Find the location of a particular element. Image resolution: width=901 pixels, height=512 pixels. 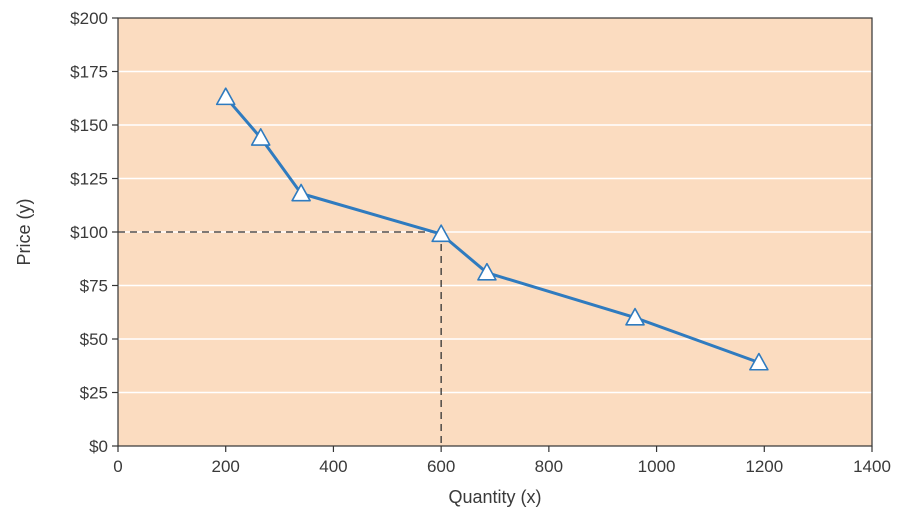

x-tick-label-3: 600 is located at coordinates (441, 466).